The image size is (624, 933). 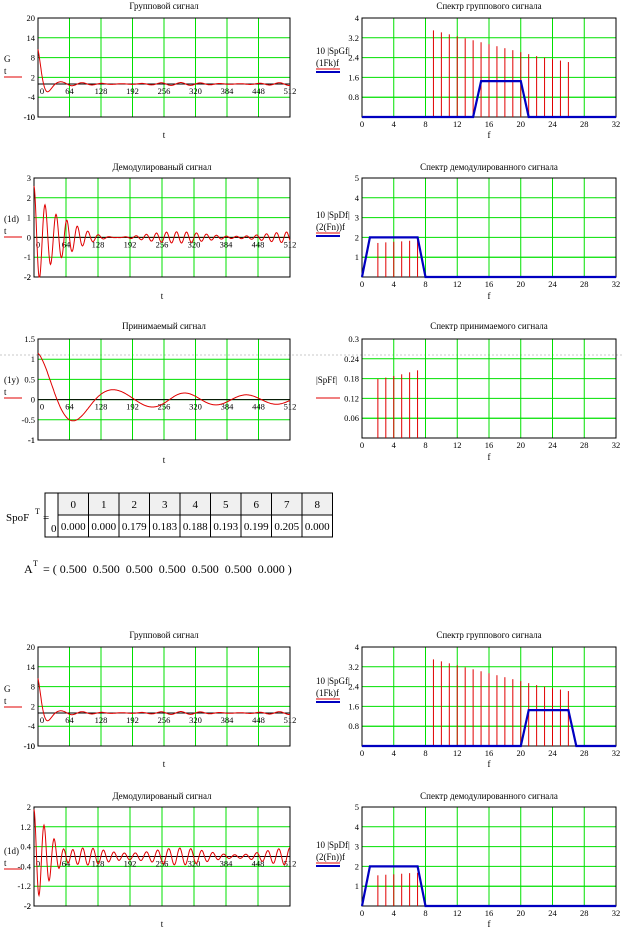 I want to click on chart-title: Демодулированый сигнал, so click(x=162, y=796).